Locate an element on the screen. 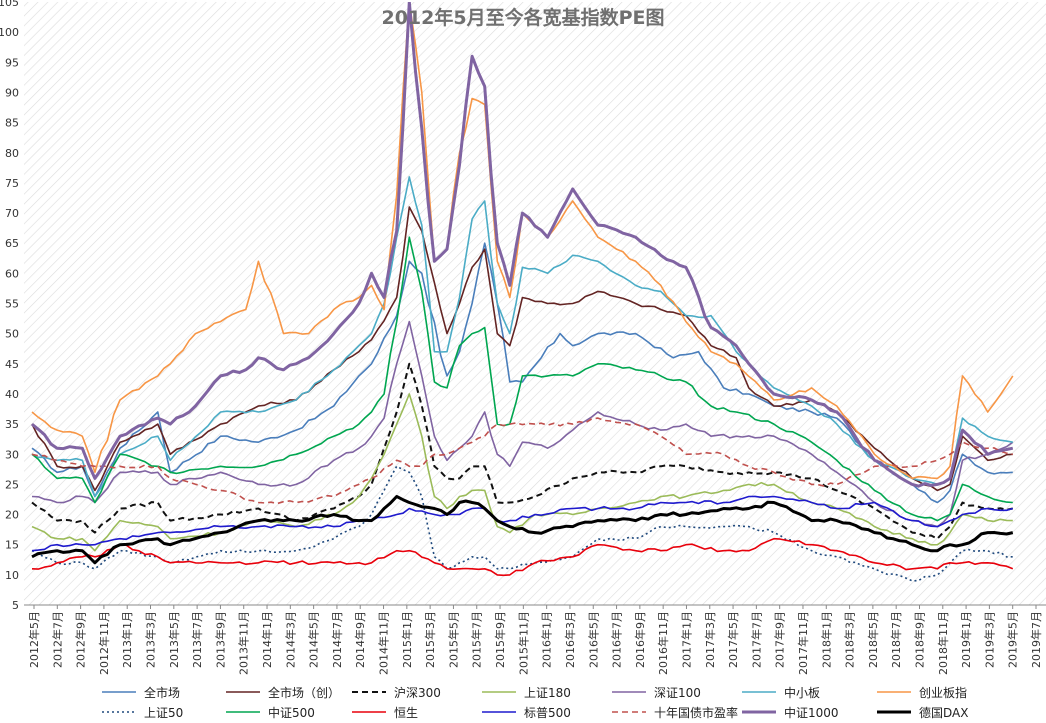  x-tick-label: 2017年9月 is located at coordinates (780, 639).